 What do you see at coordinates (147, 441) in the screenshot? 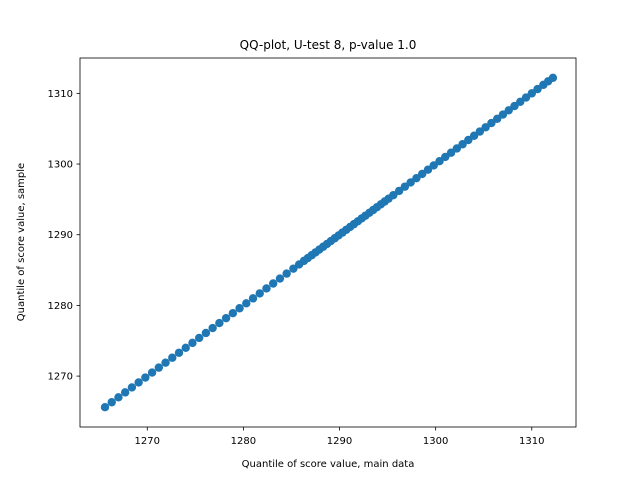
I see `x-tick-label: 1270` at bounding box center [147, 441].